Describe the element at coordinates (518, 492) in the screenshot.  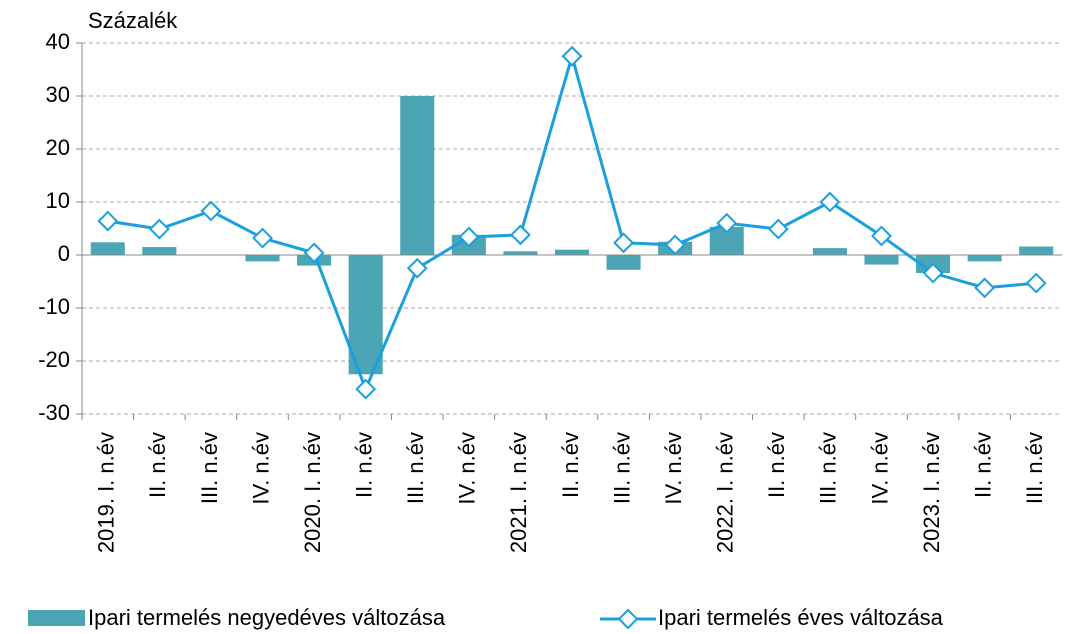
I see `x-tick-label: 2021. I. n.év` at that location.